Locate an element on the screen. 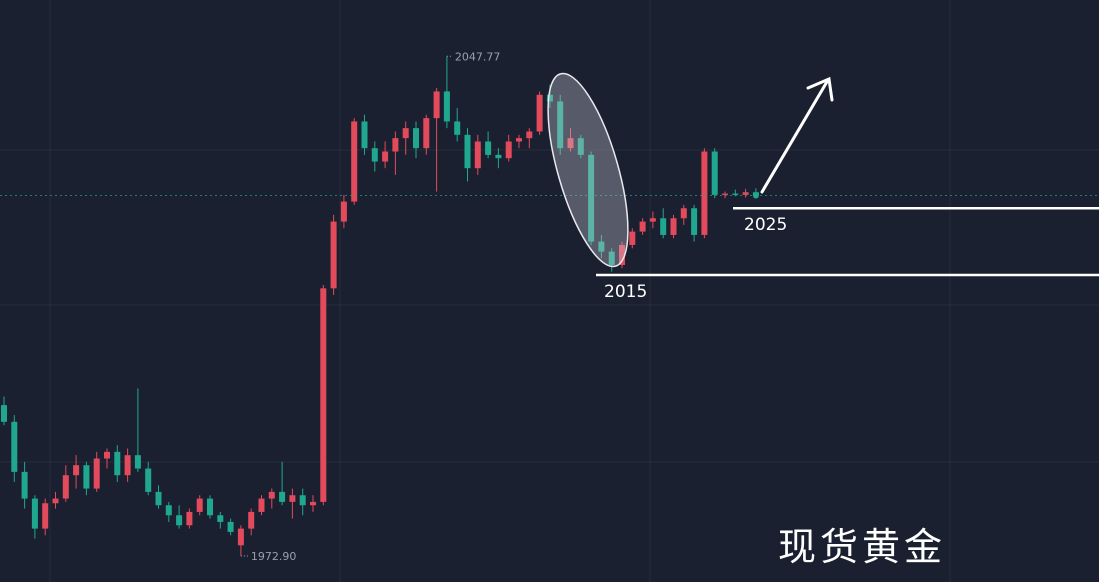 The image size is (1099, 582). watermark: 现货黄金 is located at coordinates (862, 547).